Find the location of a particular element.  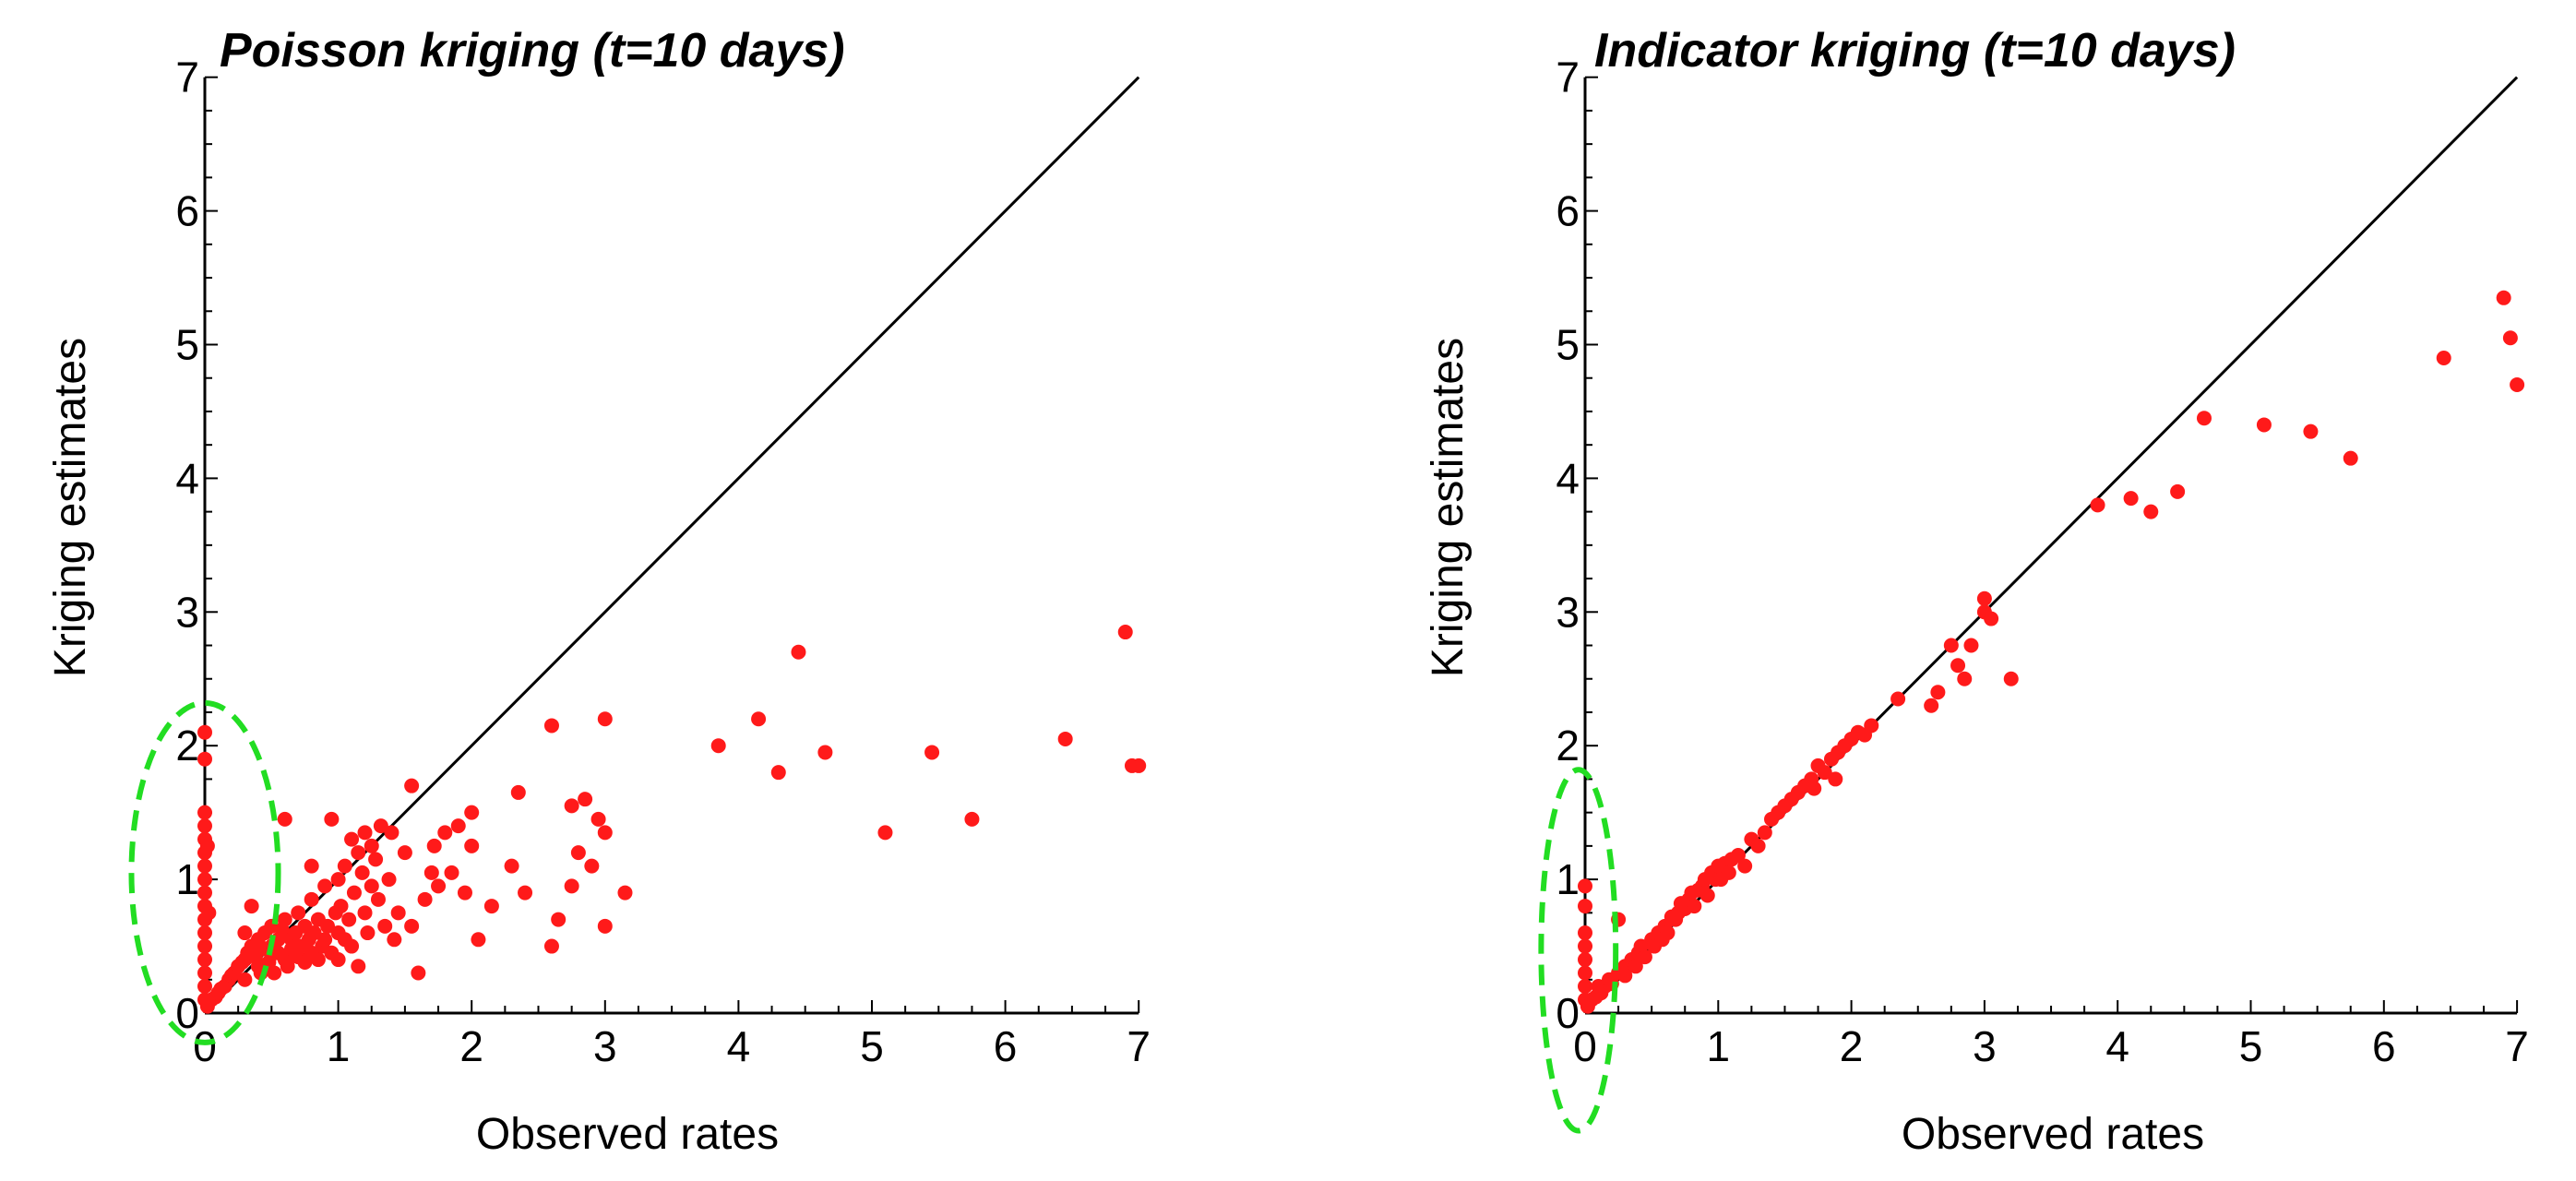

y-tick-label: 2 is located at coordinates (1568, 745).